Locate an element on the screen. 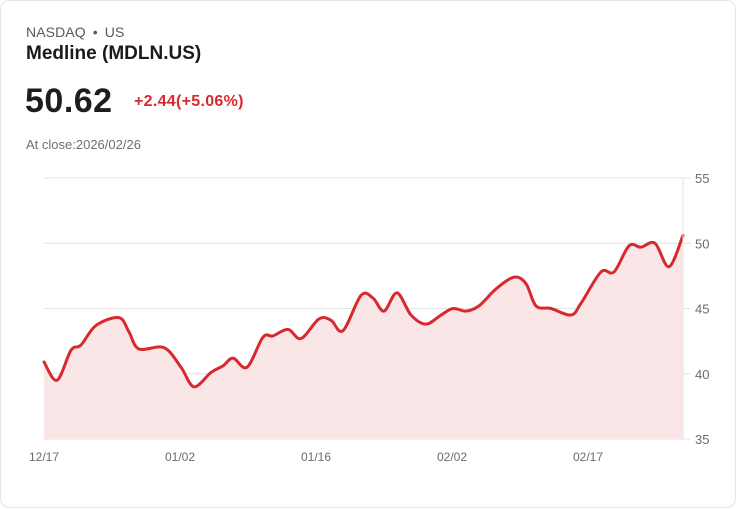 The width and height of the screenshot is (736, 509). y-tick-label: 40 is located at coordinates (702, 374).